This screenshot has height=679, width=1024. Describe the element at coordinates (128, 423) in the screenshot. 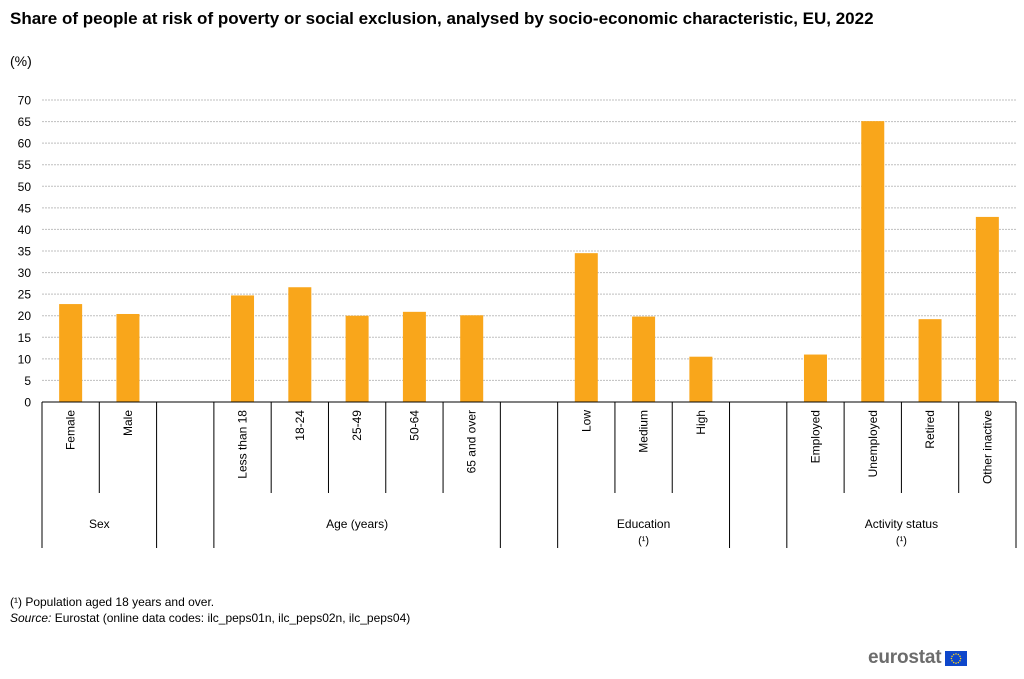

I see `category-label: Male` at that location.